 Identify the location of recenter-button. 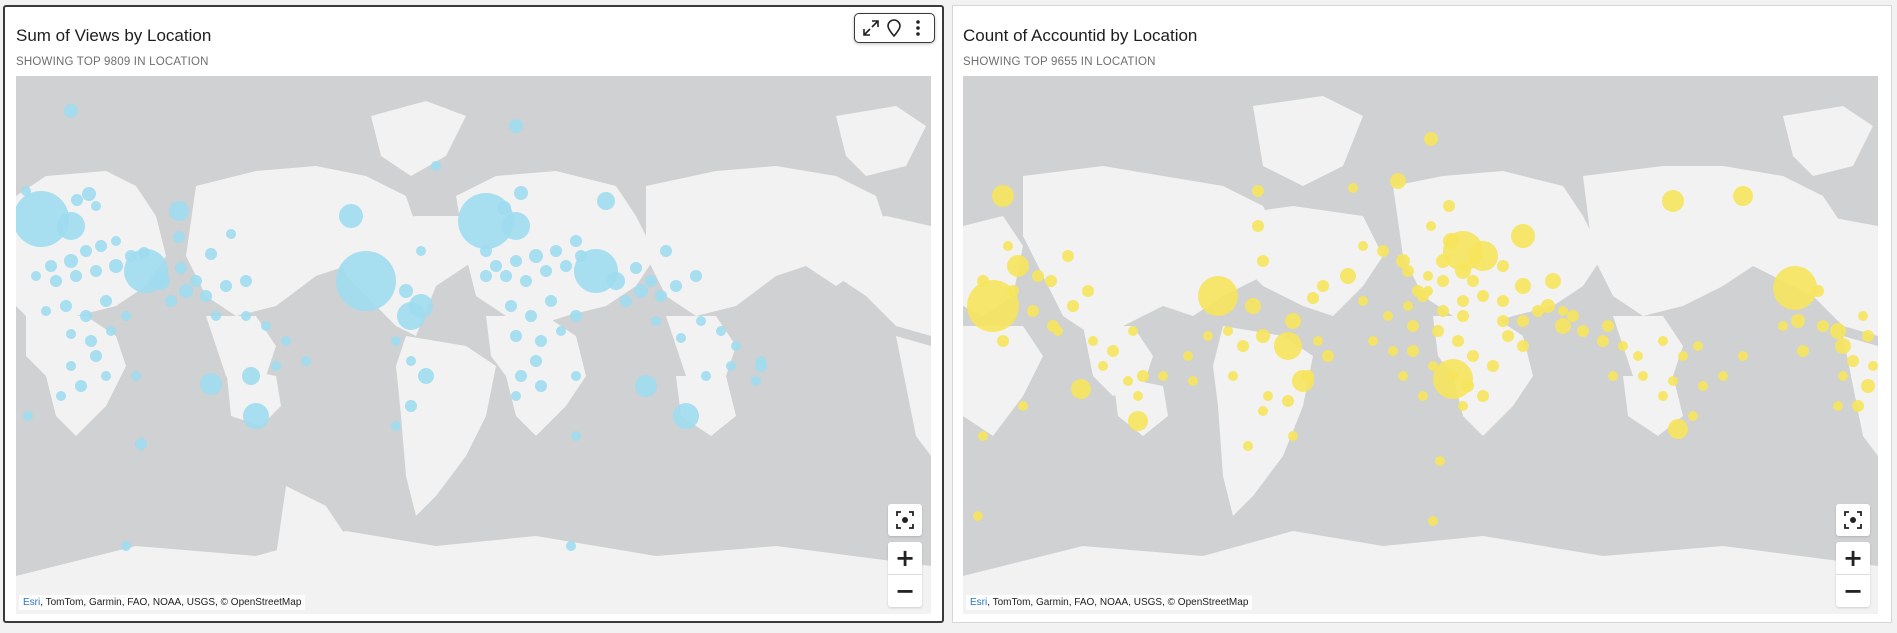
(905, 520).